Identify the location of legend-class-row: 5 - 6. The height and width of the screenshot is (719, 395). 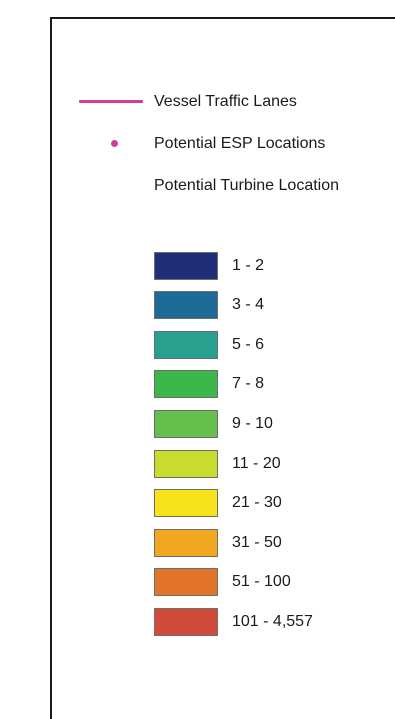
(209, 345).